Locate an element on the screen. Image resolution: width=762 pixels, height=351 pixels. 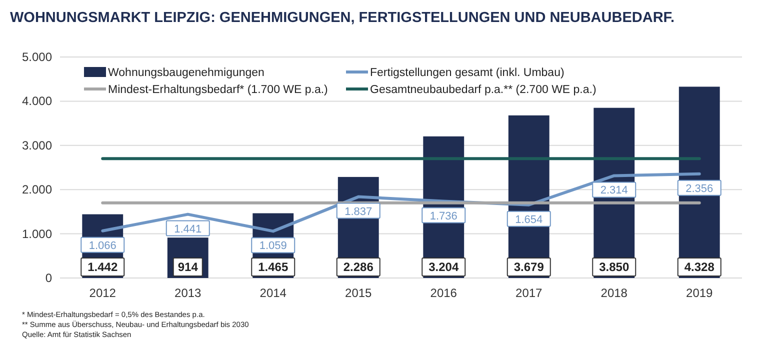
data-label: 1.442 is located at coordinates (103, 267).